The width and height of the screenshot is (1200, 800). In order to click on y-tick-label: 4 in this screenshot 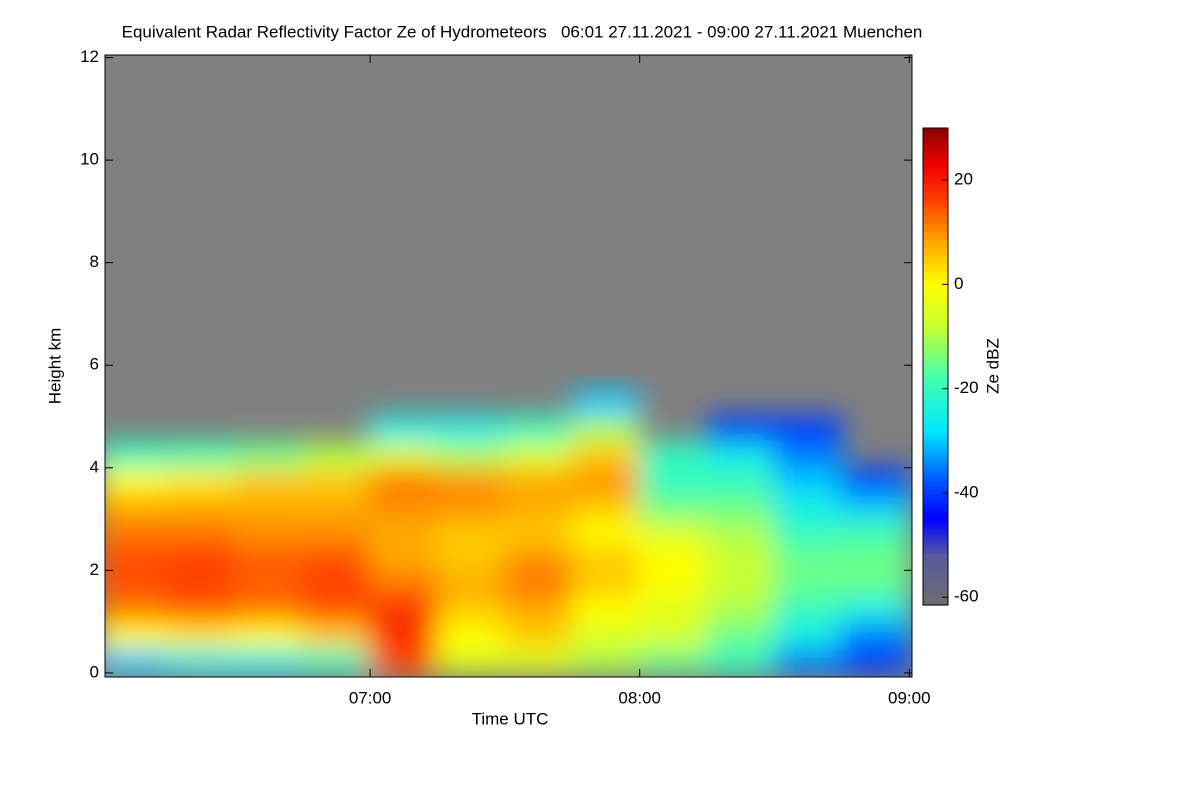, I will do `click(94, 466)`.